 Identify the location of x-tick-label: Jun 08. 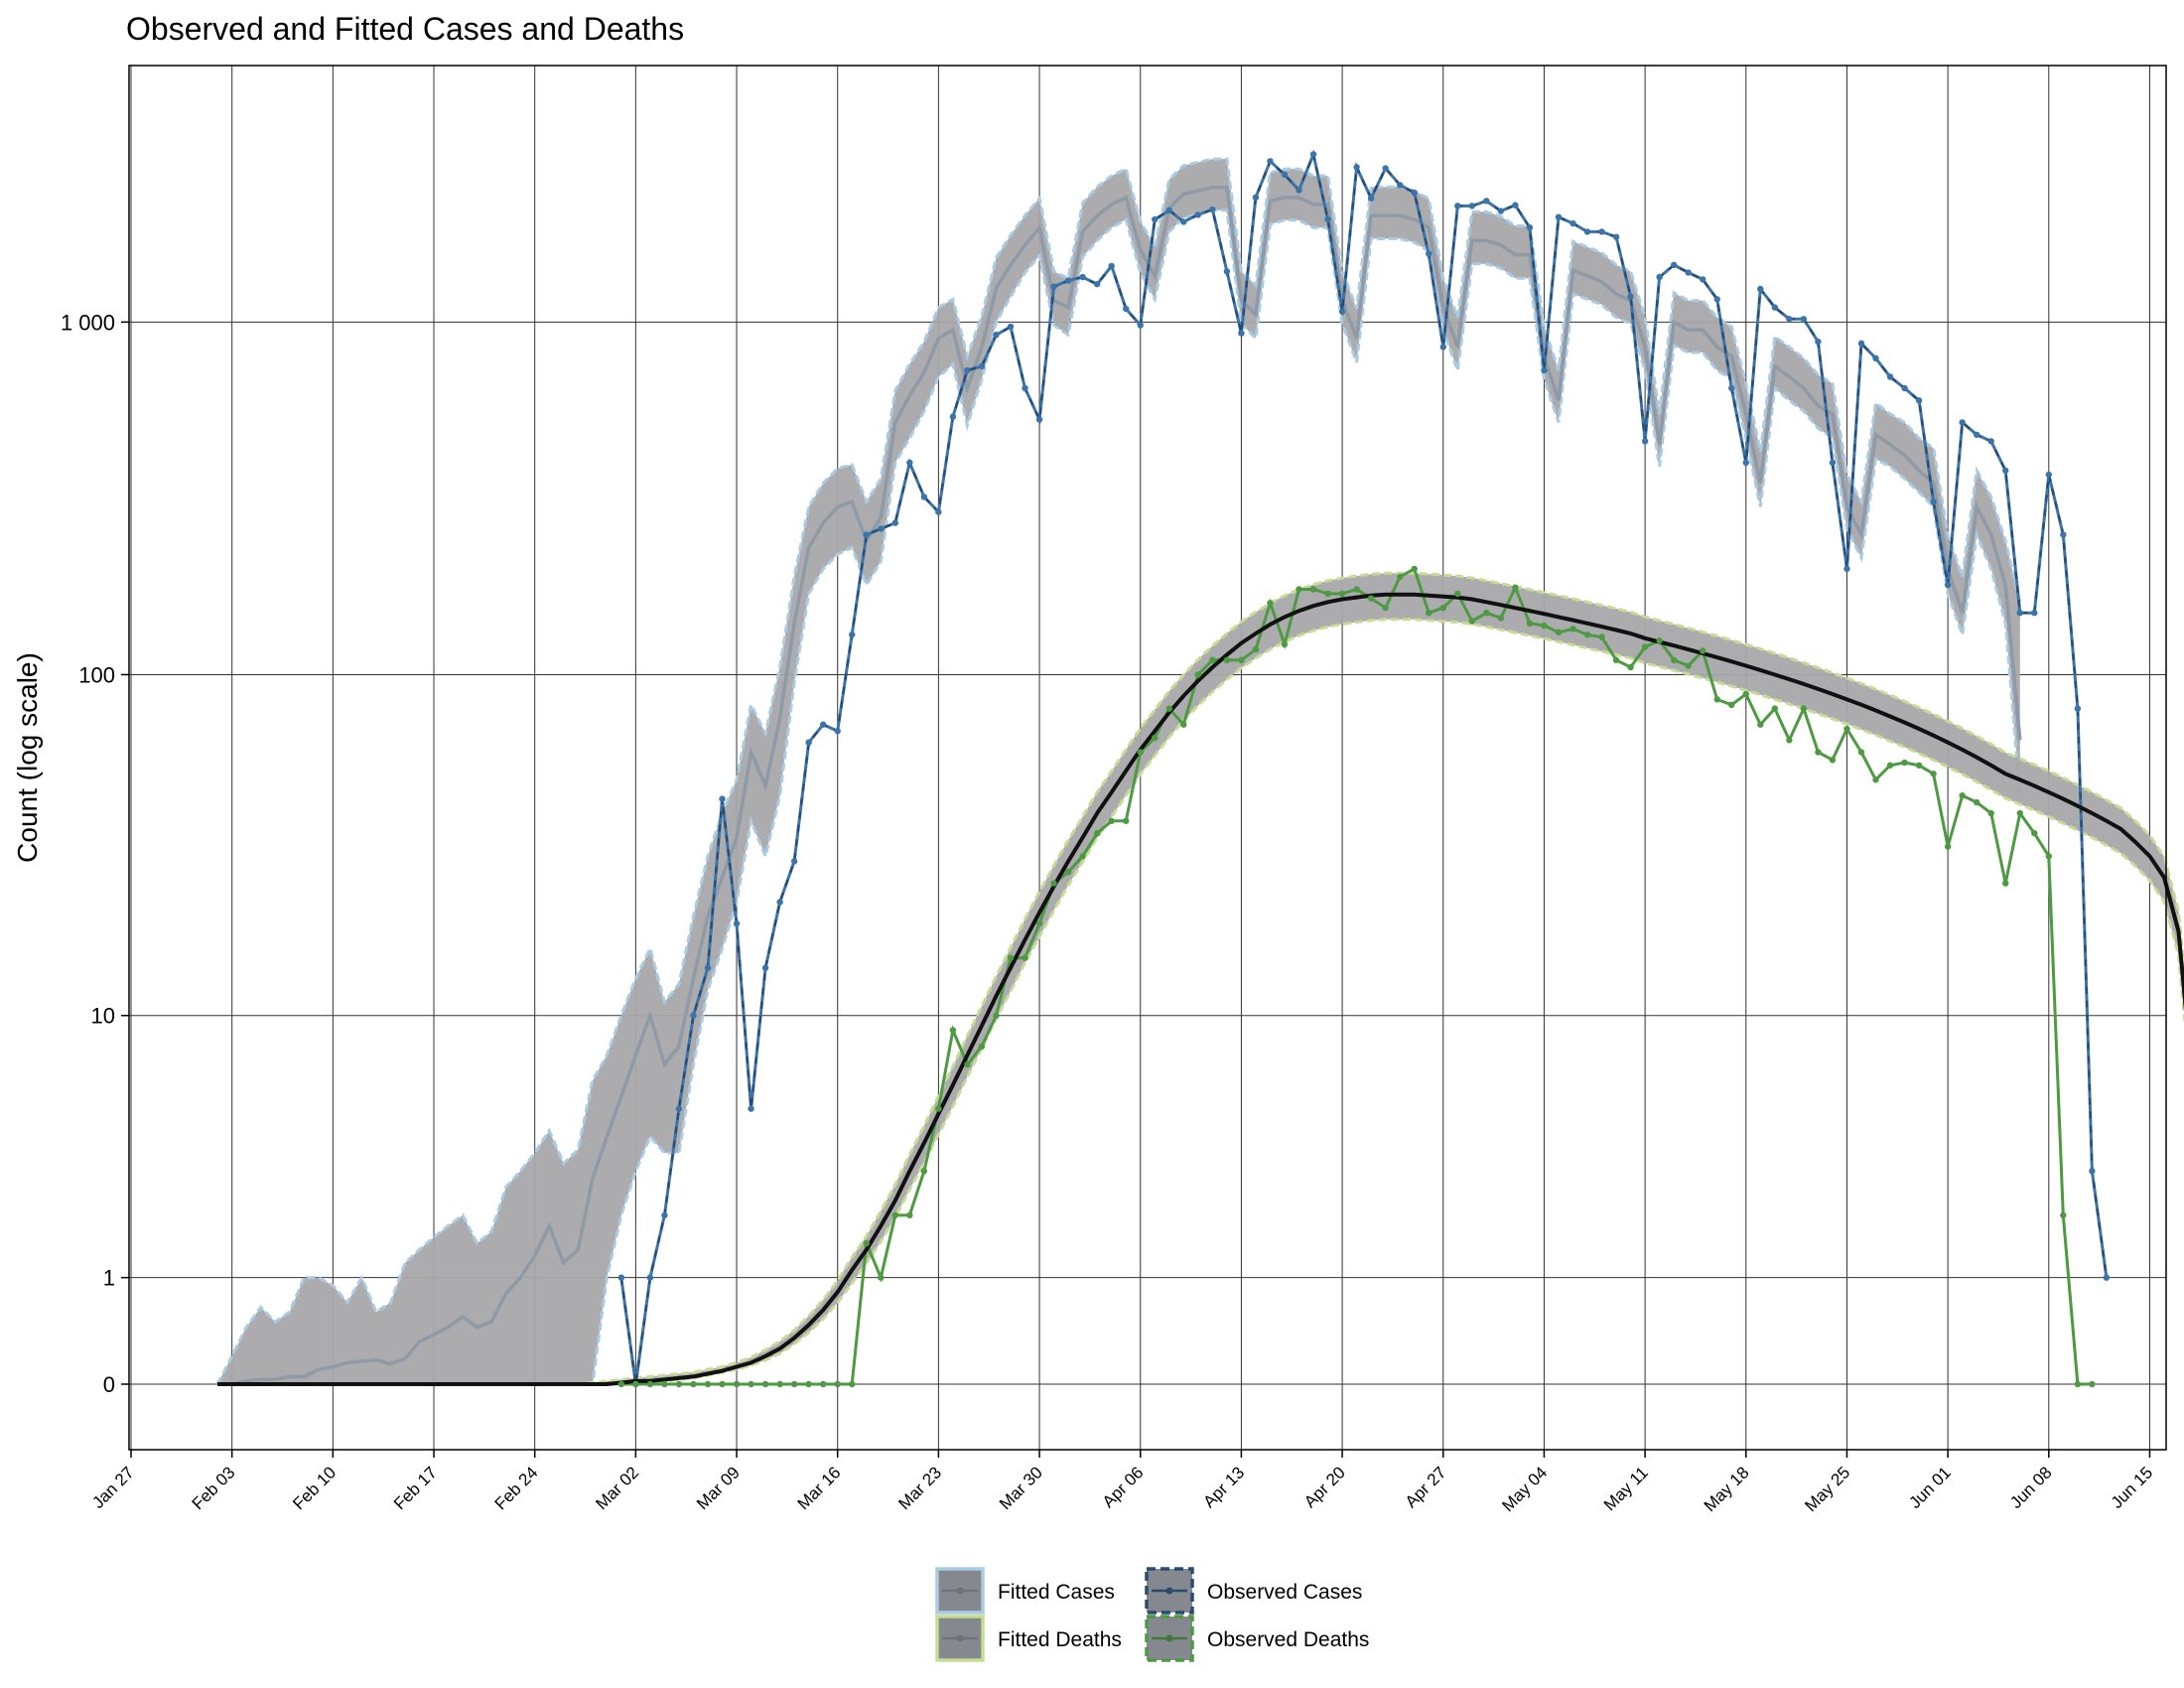
(2031, 1487).